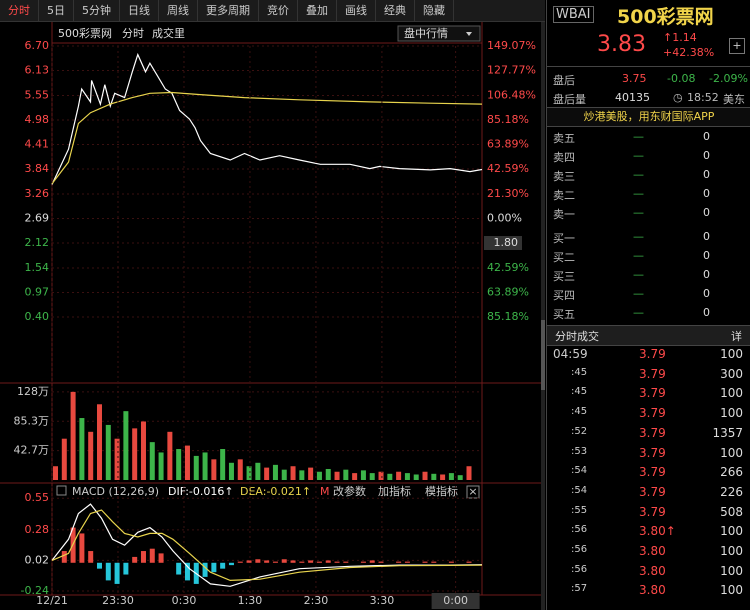  What do you see at coordinates (317, 10) in the screenshot?
I see `tab: 叠加` at bounding box center [317, 10].